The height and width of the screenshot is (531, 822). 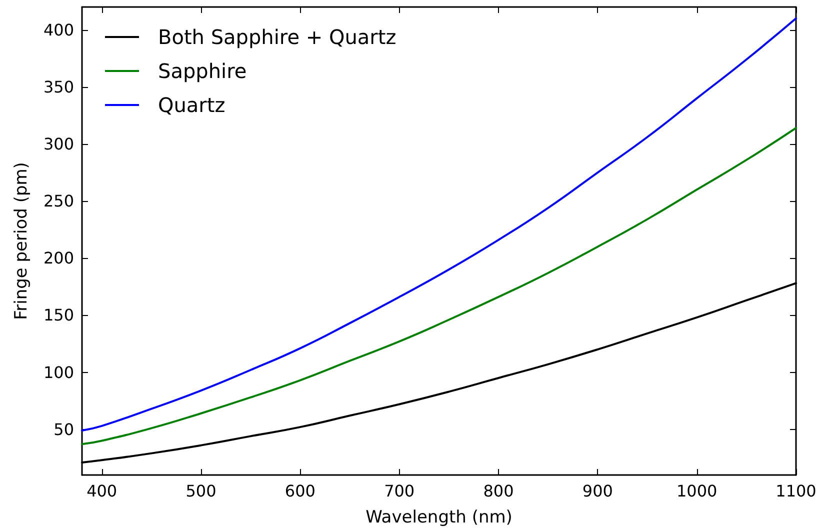 What do you see at coordinates (58, 86) in the screenshot?
I see `y-tick-label: 350` at bounding box center [58, 86].